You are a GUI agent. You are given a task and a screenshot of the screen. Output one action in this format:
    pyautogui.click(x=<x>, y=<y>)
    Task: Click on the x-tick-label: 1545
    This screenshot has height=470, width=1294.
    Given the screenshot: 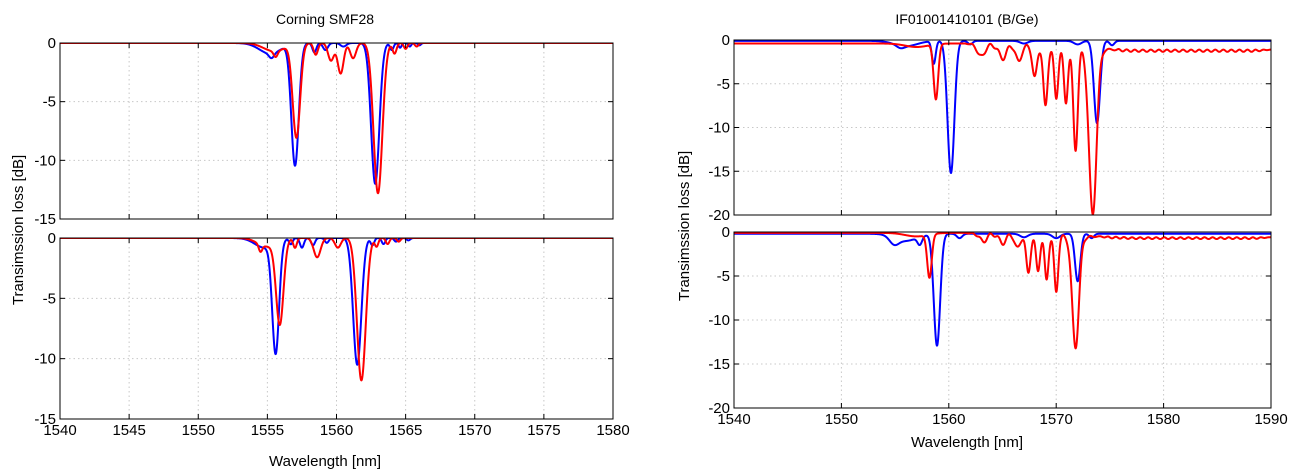 What is the action you would take?
    pyautogui.click(x=128, y=430)
    